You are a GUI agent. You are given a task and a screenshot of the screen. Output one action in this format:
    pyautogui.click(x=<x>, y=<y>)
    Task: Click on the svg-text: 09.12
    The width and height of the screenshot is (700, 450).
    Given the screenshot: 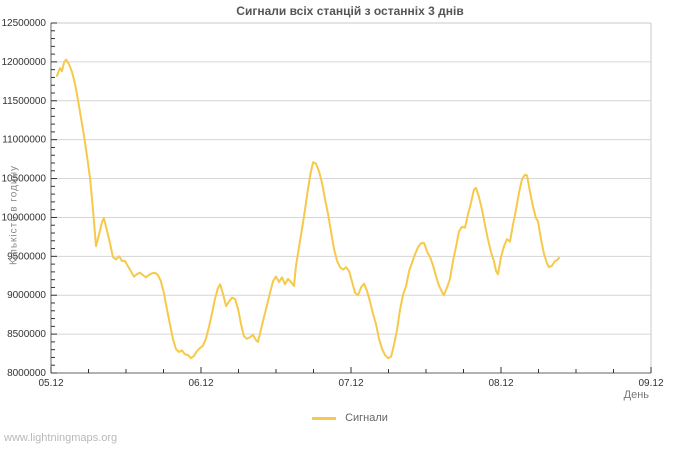 What is the action you would take?
    pyautogui.click(x=650, y=383)
    